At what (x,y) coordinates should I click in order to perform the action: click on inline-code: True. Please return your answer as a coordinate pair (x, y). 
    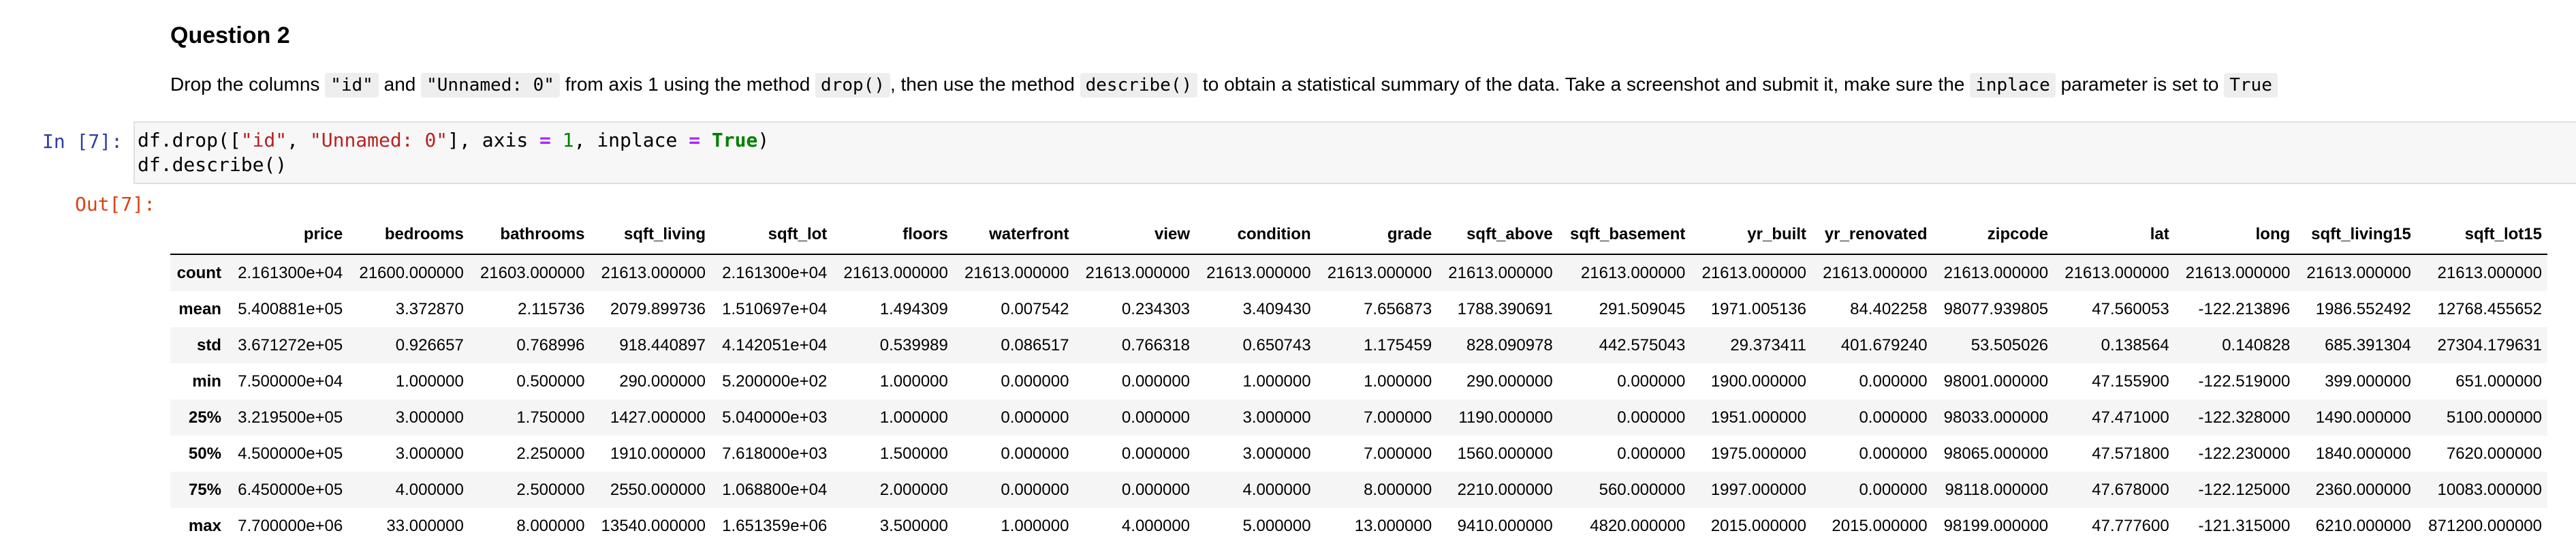
    Looking at the image, I should click on (2251, 85).